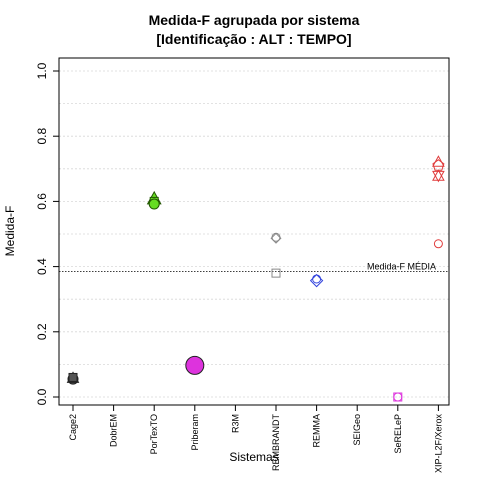 The height and width of the screenshot is (480, 480). What do you see at coordinates (398, 434) in the screenshot?
I see `x-tick-label: SeRELeP` at bounding box center [398, 434].